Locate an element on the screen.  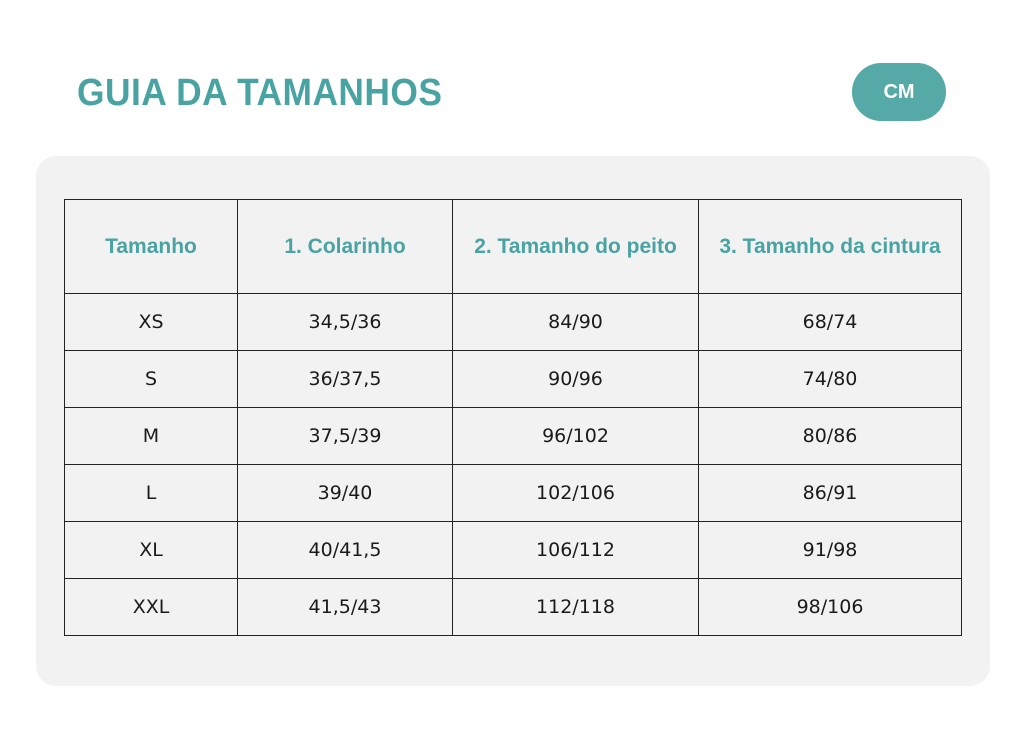
table-row: L 39/40 102/106 86/91 is located at coordinates (513, 493).